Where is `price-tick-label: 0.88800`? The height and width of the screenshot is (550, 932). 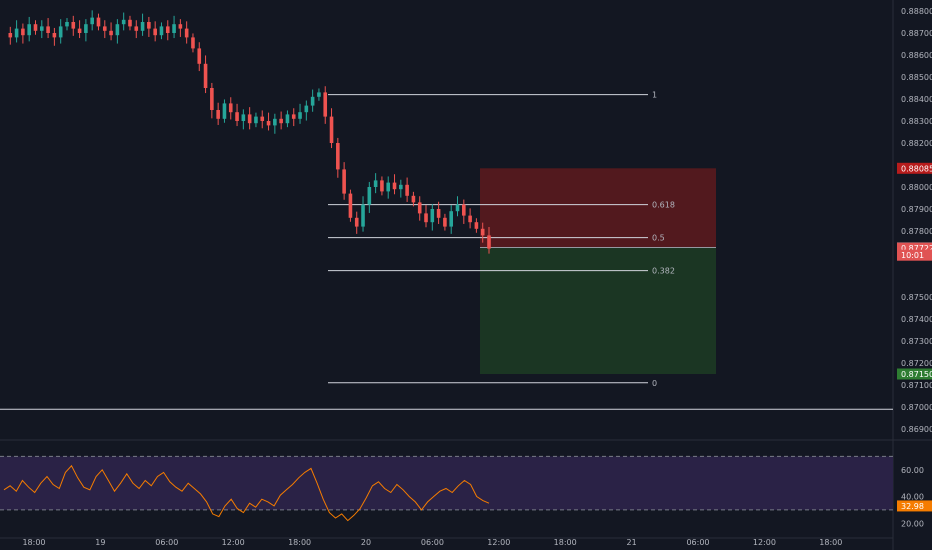 price-tick-label: 0.88800 is located at coordinates (916, 11).